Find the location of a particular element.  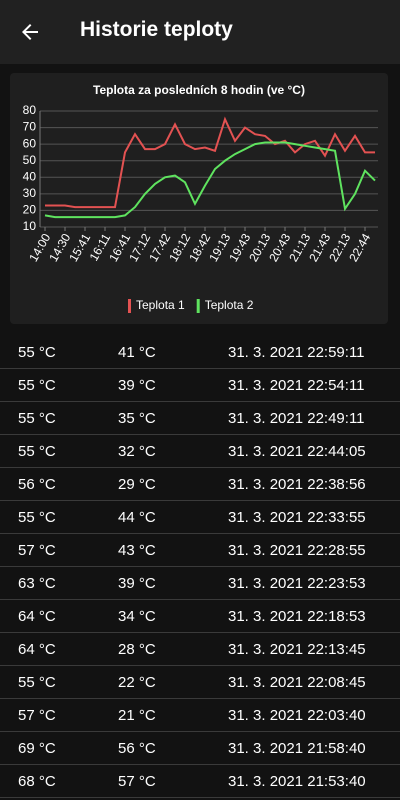

timestamp: 31. 3. 2021 21:58:40 is located at coordinates (297, 748).